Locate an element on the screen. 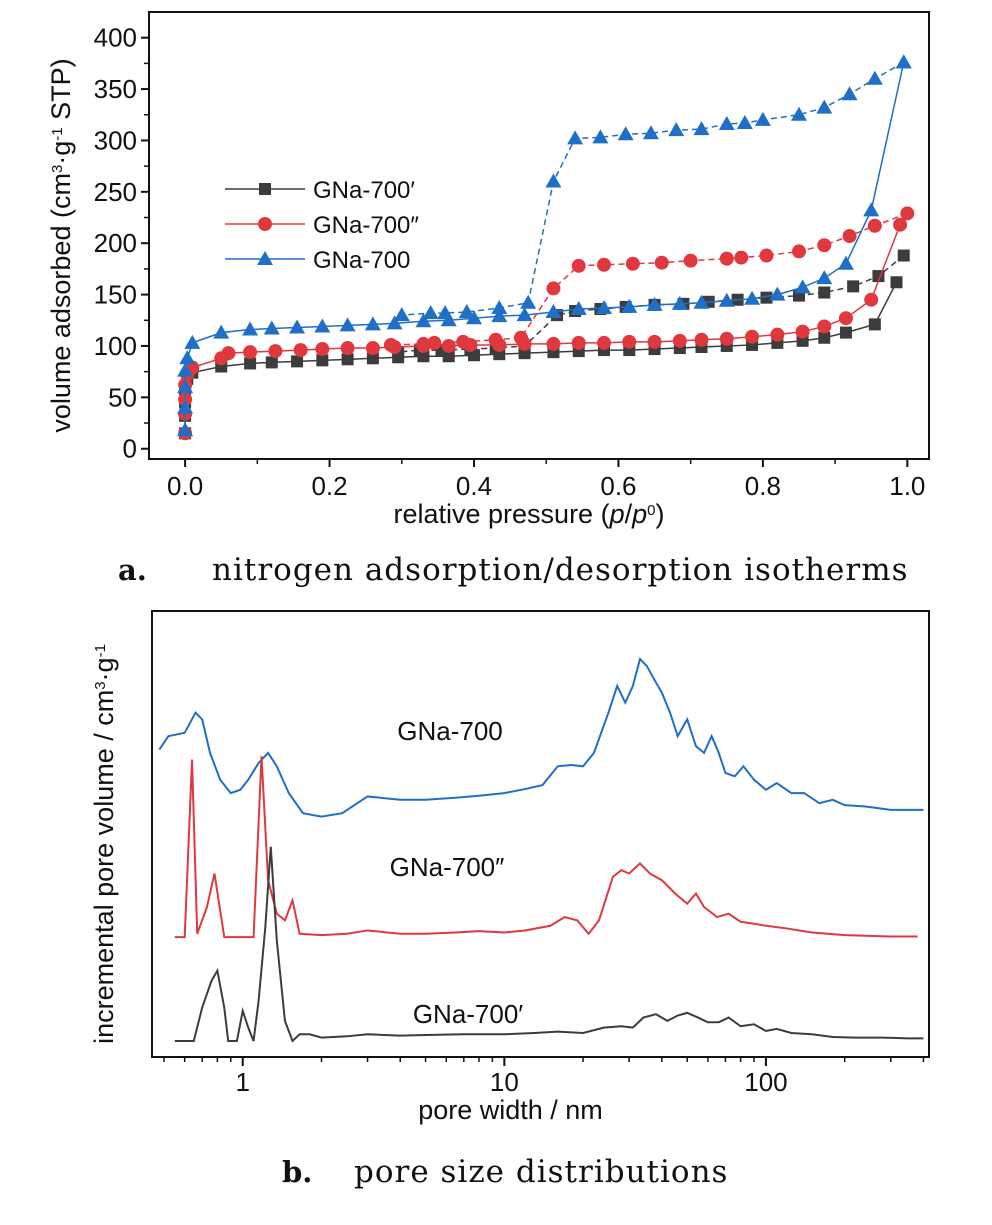 This screenshot has width=992, height=1225. x-axis-title-b: pore width / nm is located at coordinates (510, 1110).